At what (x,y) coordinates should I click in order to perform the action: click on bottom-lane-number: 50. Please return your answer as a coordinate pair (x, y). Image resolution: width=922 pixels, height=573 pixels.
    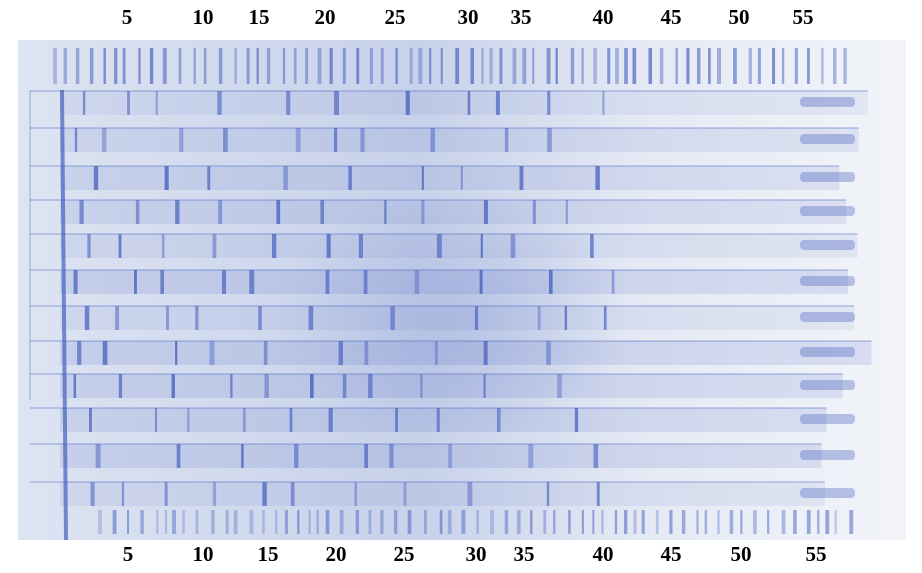
    Looking at the image, I should click on (741, 554).